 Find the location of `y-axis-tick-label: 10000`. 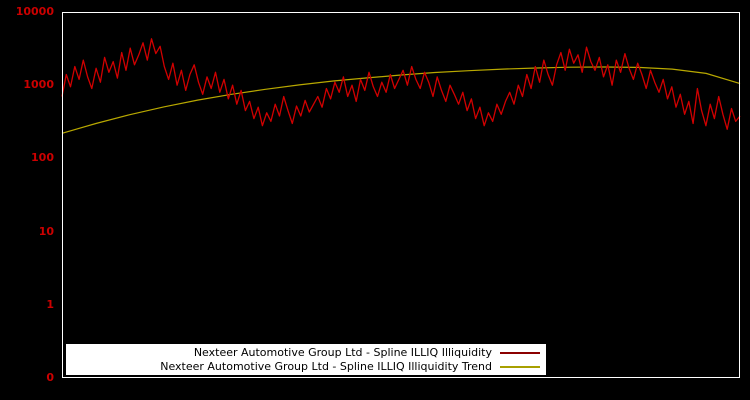

y-axis-tick-label: 10000 is located at coordinates (34, 11).